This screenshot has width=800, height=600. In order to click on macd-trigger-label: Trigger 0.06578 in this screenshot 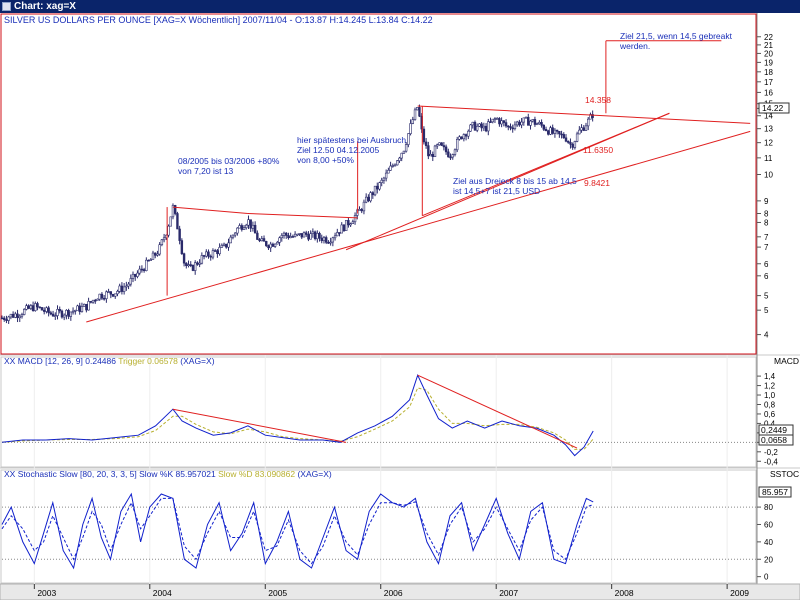, I will do `click(148, 361)`.